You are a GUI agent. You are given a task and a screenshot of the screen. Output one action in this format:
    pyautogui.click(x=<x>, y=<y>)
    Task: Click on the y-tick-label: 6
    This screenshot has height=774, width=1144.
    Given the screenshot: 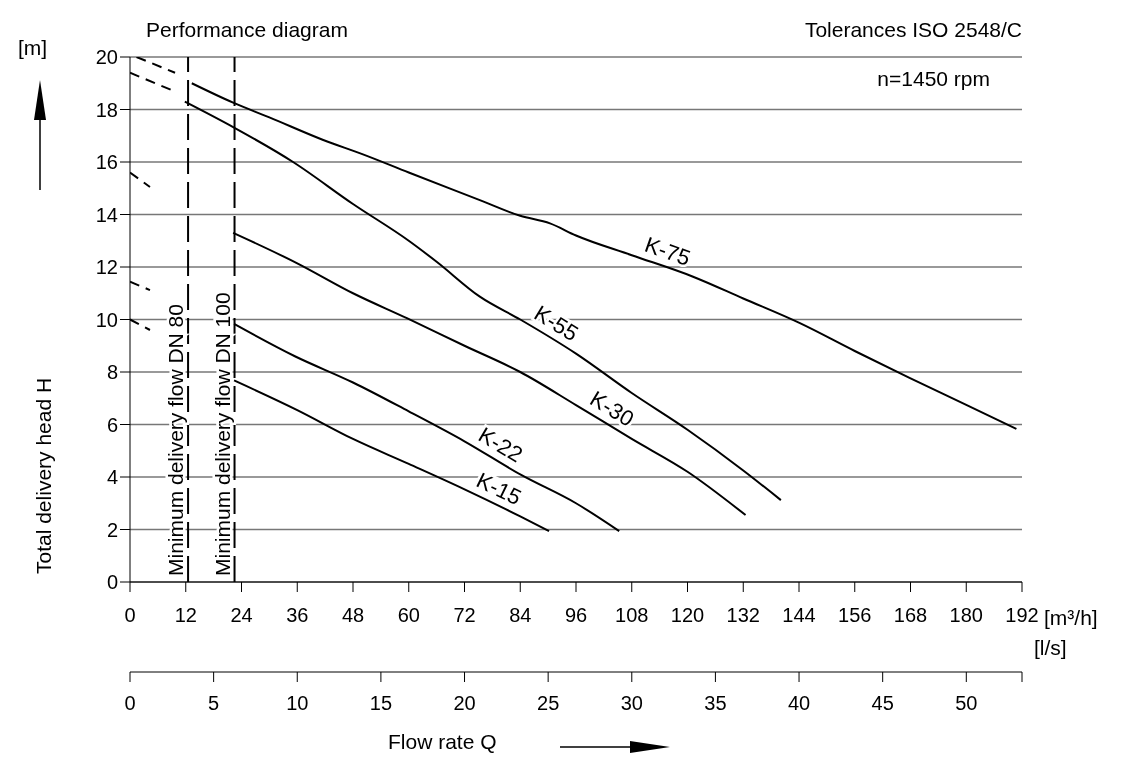 What is the action you would take?
    pyautogui.click(x=112, y=424)
    